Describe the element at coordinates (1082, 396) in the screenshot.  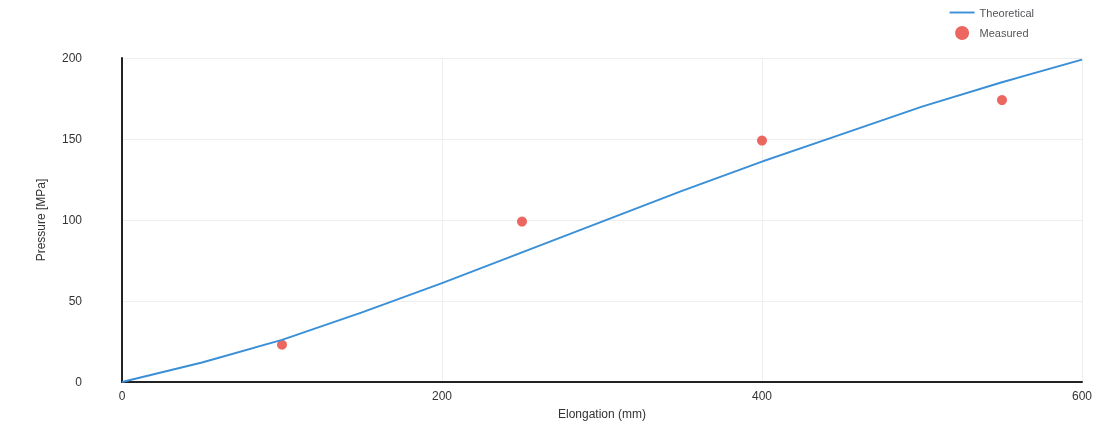
I see `x-tick-label: 600` at that location.